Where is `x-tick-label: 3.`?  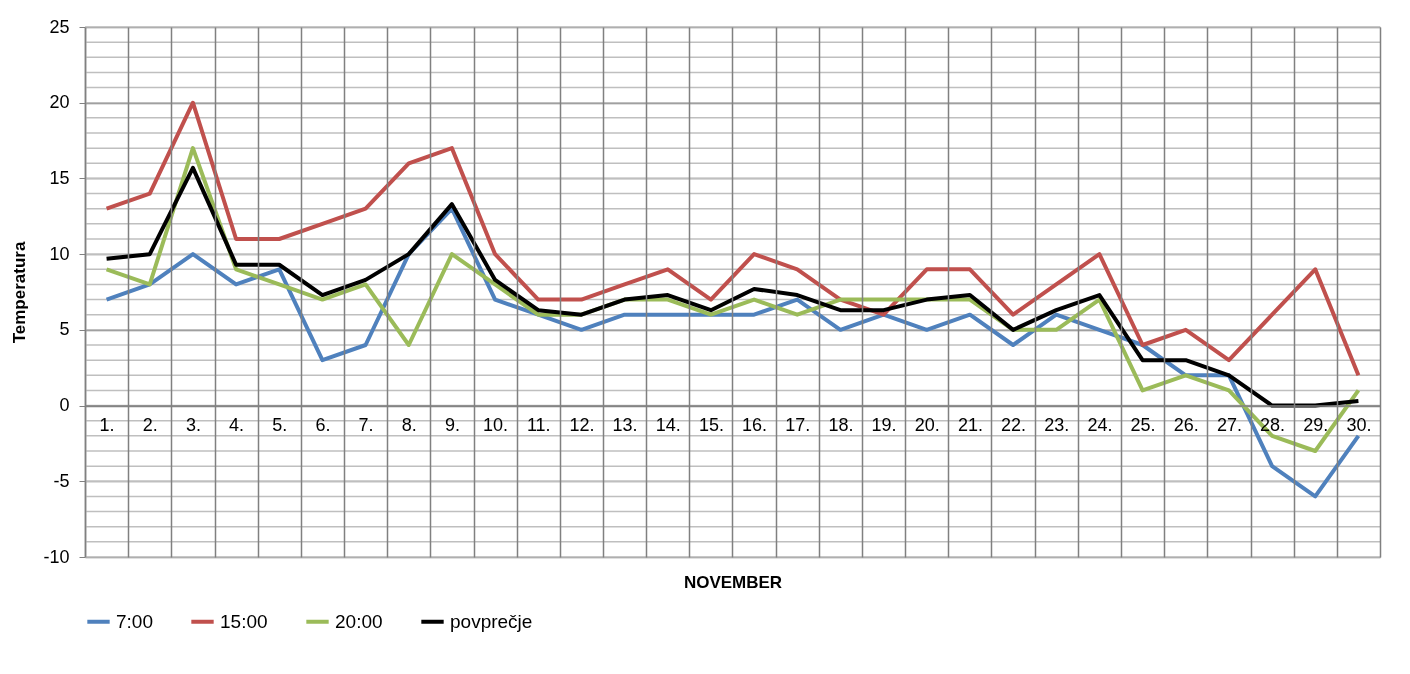
x-tick-label: 3. is located at coordinates (193, 425).